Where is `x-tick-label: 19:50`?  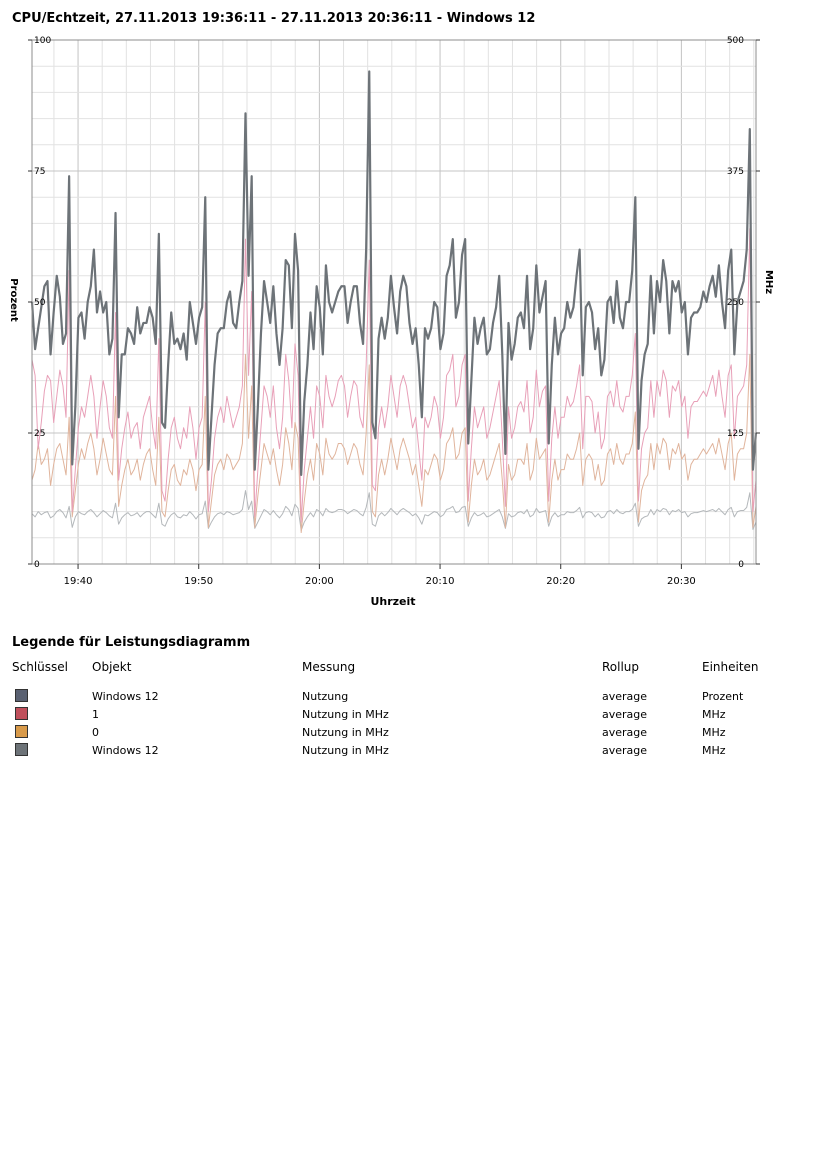
x-tick-label: 19:50 is located at coordinates (198, 581).